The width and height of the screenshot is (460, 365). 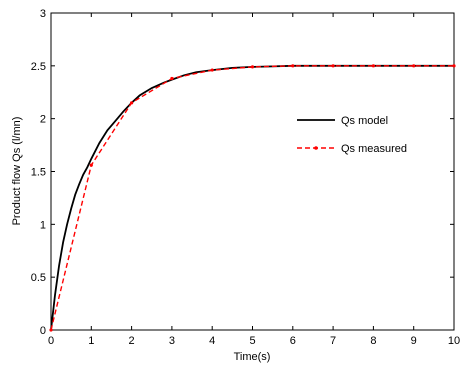 What do you see at coordinates (43, 225) in the screenshot?
I see `y-tick-label: 1` at bounding box center [43, 225].